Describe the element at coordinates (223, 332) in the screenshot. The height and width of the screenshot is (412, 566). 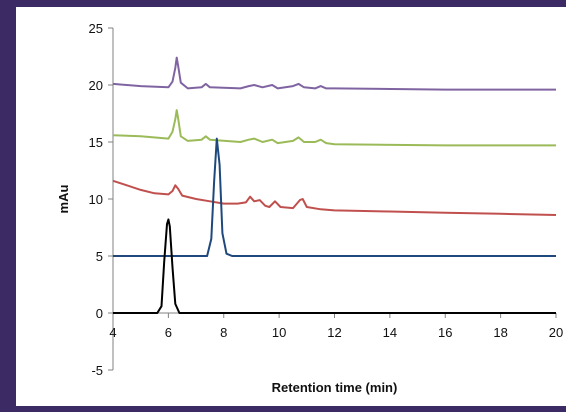
I see `x-tick-label: 8` at that location.